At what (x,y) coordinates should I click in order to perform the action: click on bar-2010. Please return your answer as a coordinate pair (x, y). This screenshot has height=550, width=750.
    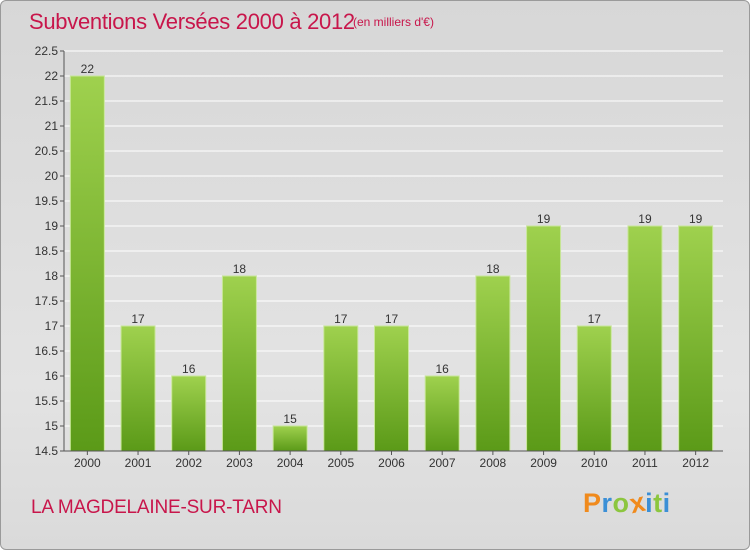
    Looking at the image, I should click on (594, 388).